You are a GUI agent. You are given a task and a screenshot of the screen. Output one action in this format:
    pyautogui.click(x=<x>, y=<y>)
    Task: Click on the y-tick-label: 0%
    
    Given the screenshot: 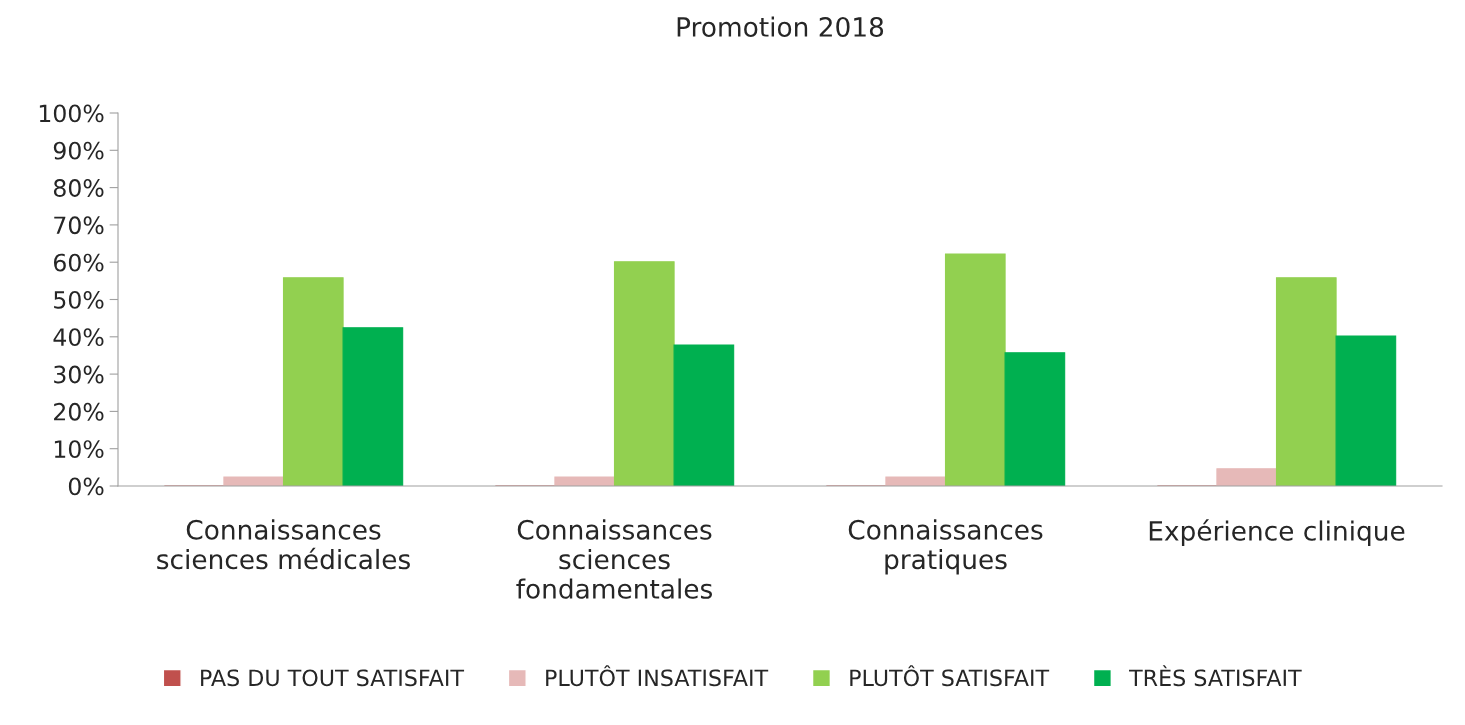 What is the action you would take?
    pyautogui.click(x=86, y=486)
    